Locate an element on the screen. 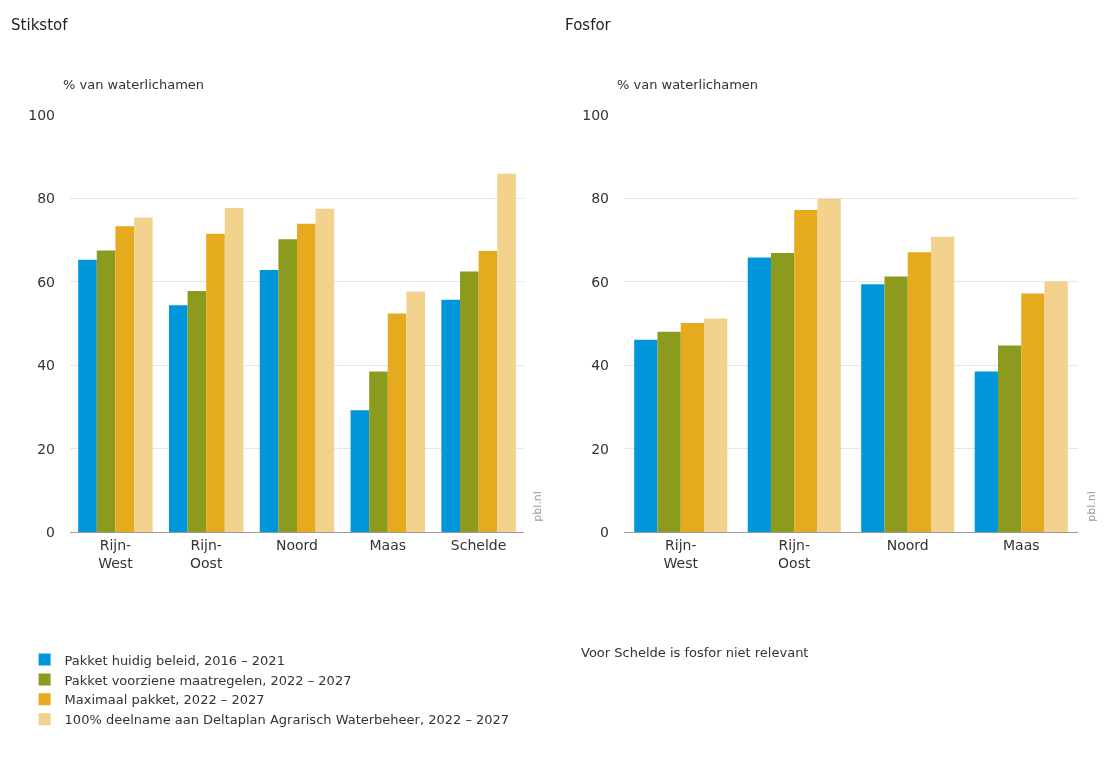 The height and width of the screenshot is (782, 1108). legend-label: Maximaal pakket, 2022 – 2027 is located at coordinates (164, 700).